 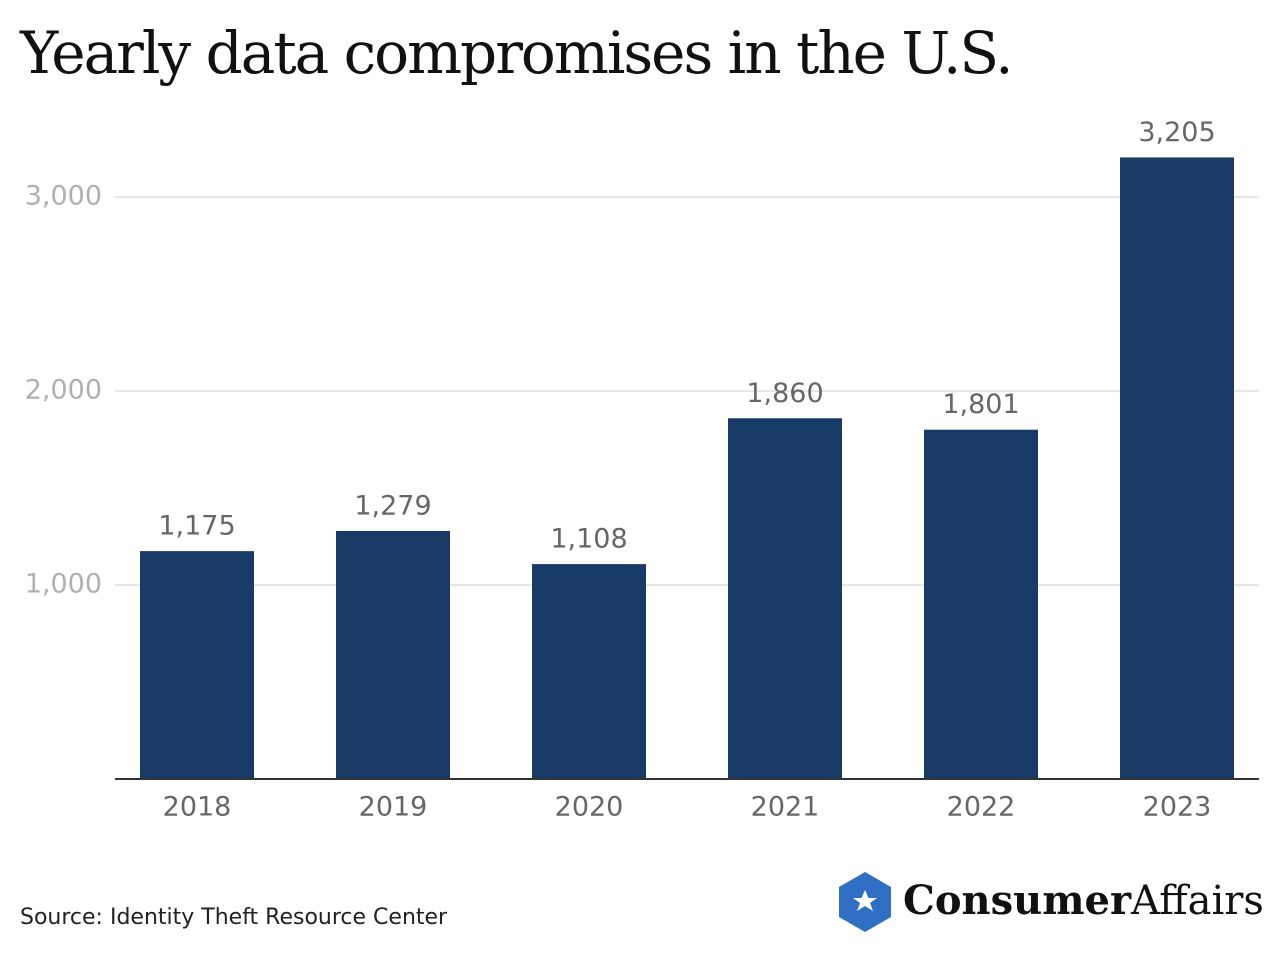 I want to click on x-tick-label: 2023, so click(x=1177, y=807).